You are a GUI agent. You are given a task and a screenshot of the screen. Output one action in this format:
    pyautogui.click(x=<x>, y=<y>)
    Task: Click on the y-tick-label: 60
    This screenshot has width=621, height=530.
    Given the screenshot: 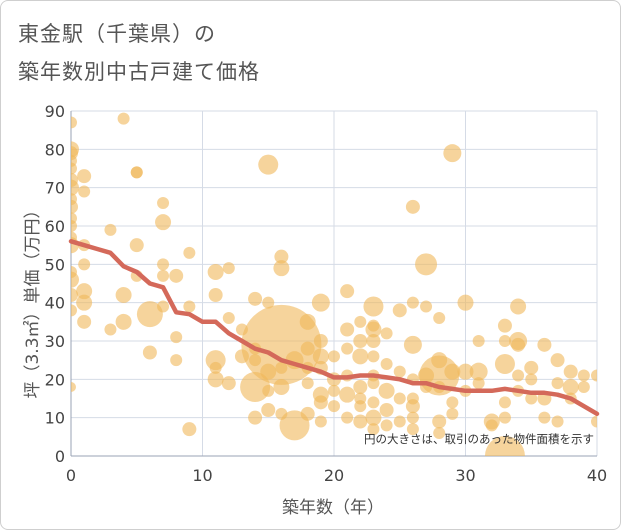 What is the action you would take?
    pyautogui.click(x=55, y=226)
    